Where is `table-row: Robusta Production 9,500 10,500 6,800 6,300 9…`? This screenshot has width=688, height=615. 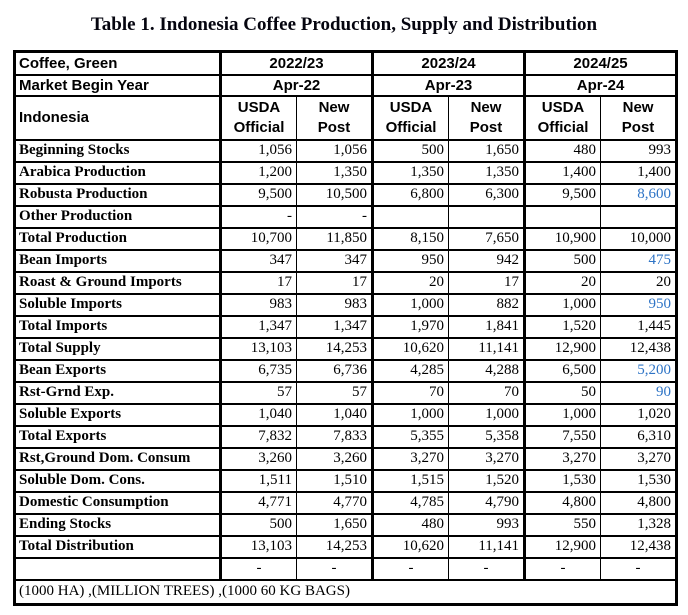 table-row: Robusta Production 9,500 10,500 6,800 6,300 9… is located at coordinates (346, 194).